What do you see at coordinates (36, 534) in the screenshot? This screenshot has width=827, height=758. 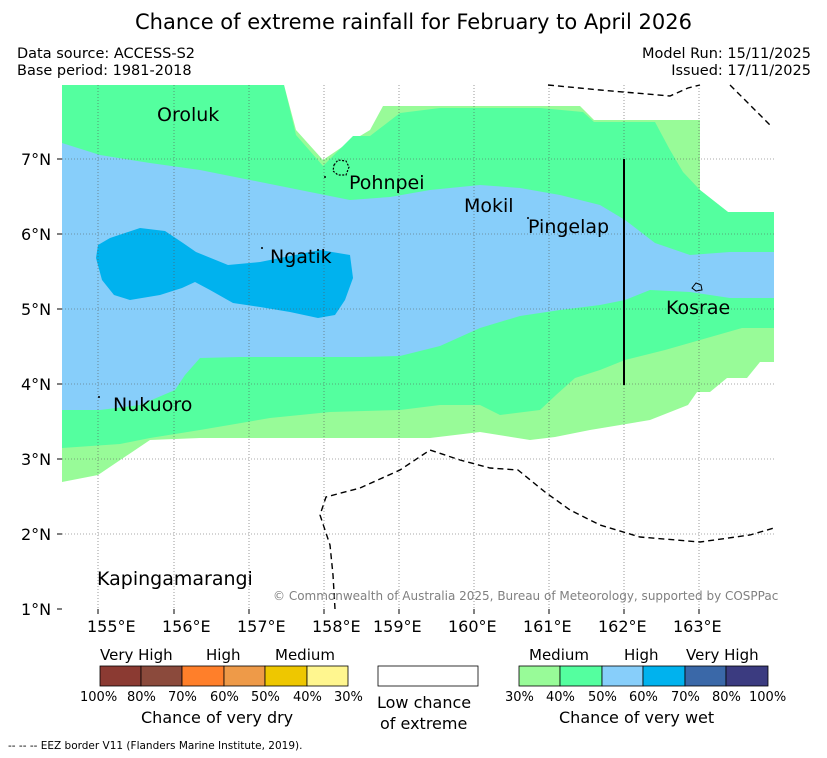 I see `y-tick-2n: 2°N` at bounding box center [36, 534].